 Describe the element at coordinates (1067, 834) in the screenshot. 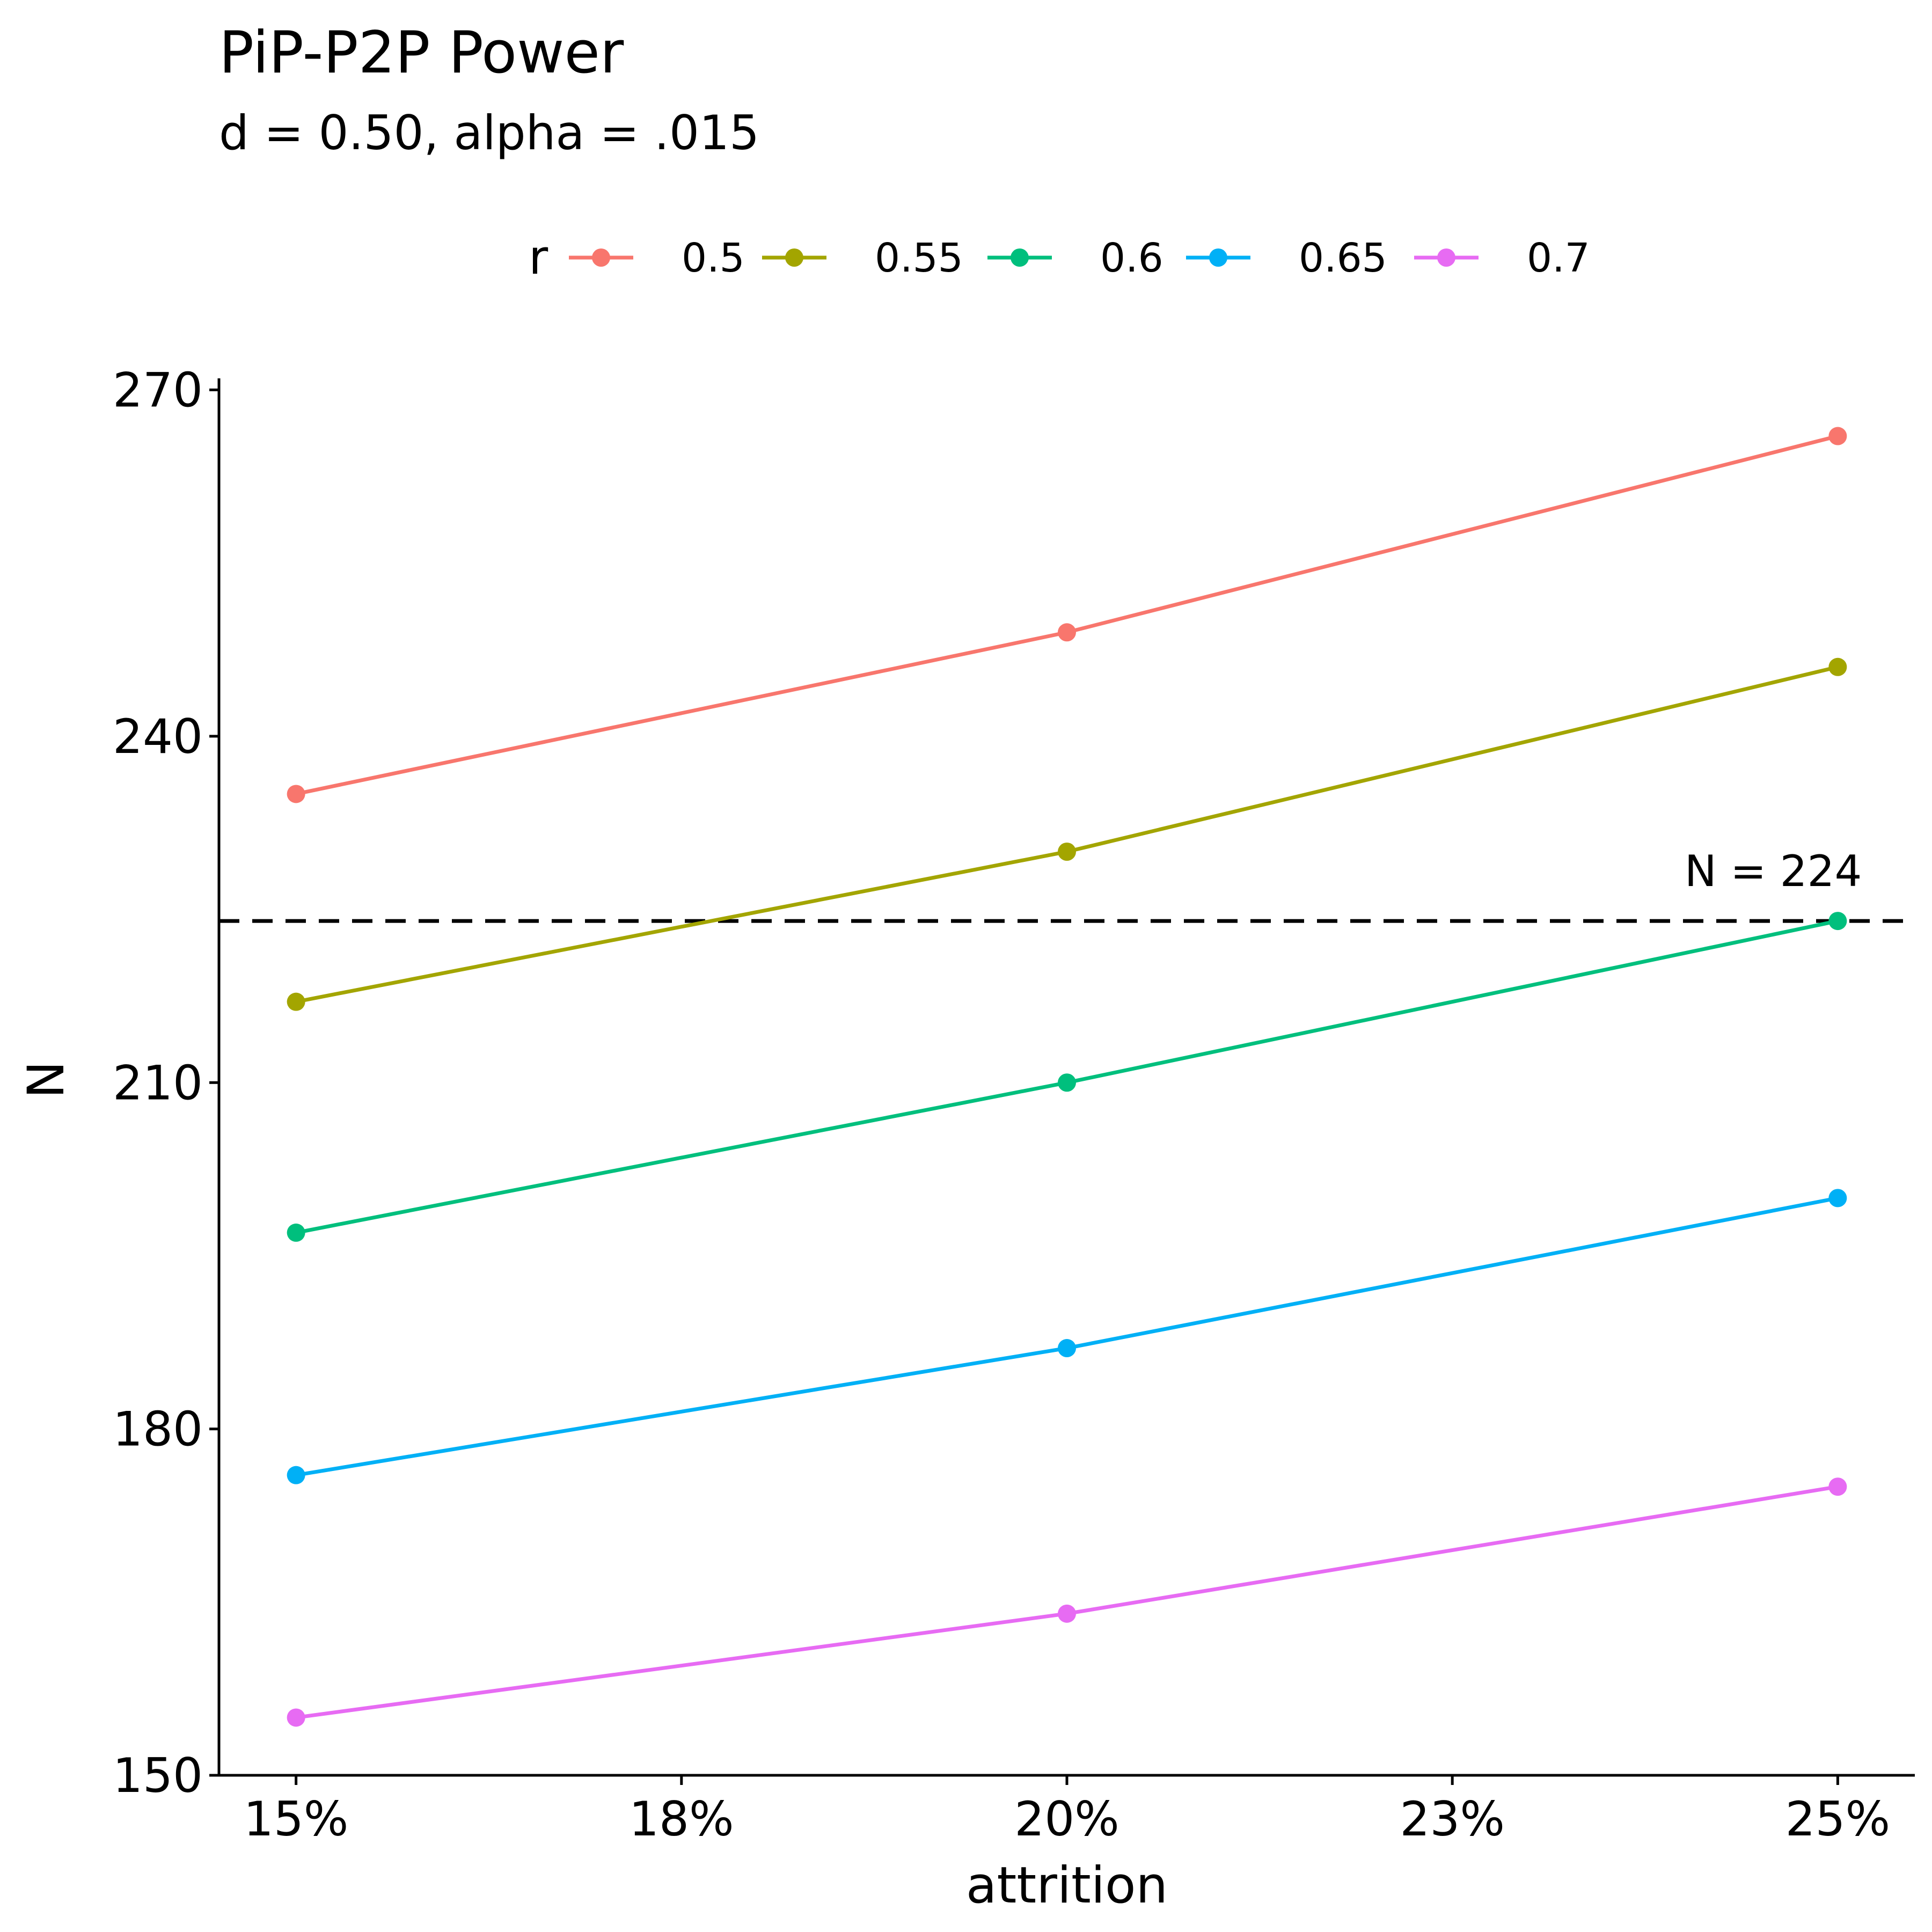

I see `series-line-0.55` at that location.